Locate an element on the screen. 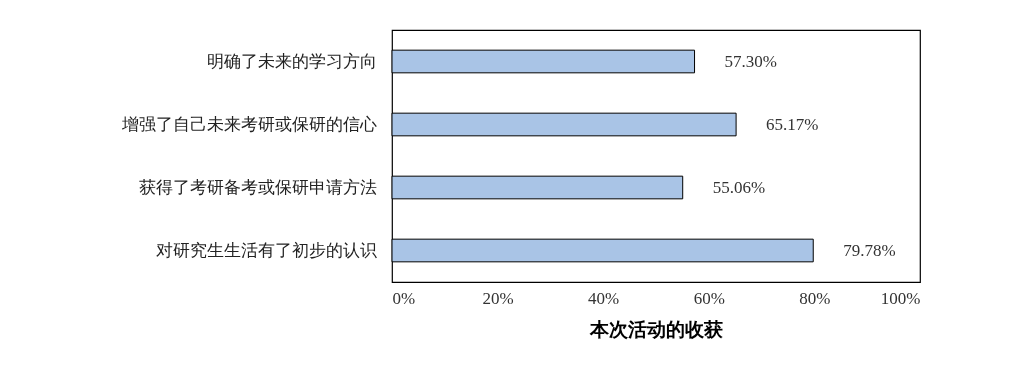 The height and width of the screenshot is (382, 1024). x-tick-label: 80% is located at coordinates (815, 298).